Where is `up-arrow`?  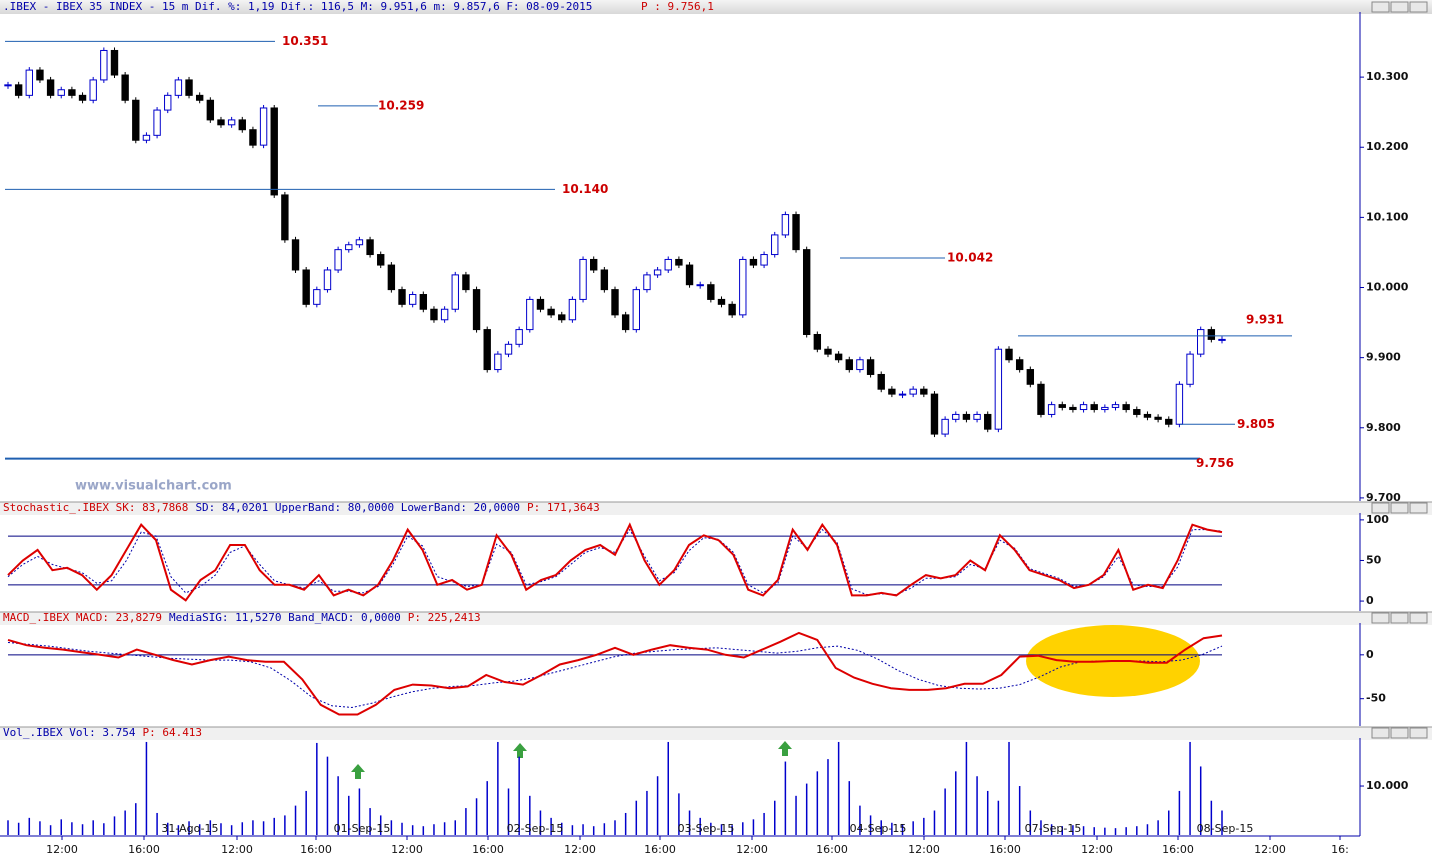 up-arrow is located at coordinates (358, 771).